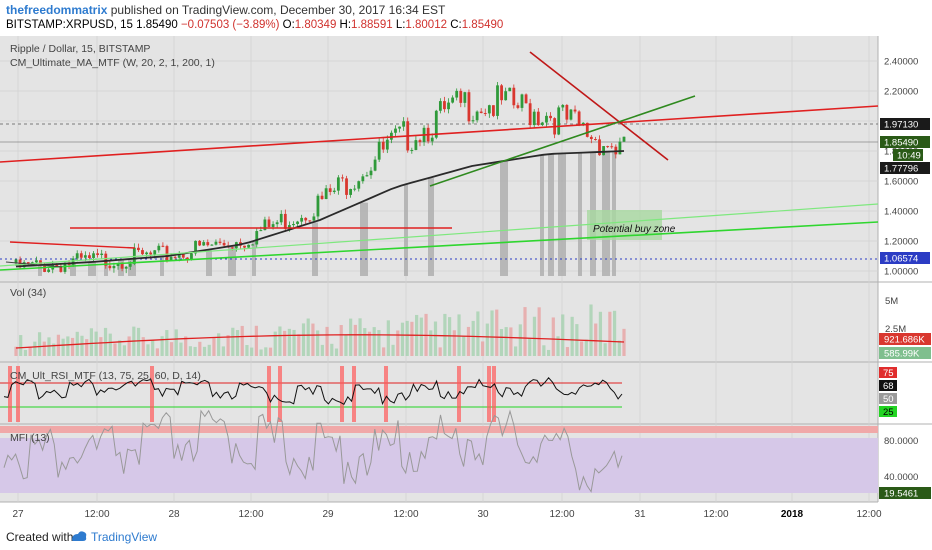 This screenshot has width=932, height=550. What do you see at coordinates (439, 134) in the screenshot?
I see `trendline-red-long` at bounding box center [439, 134].